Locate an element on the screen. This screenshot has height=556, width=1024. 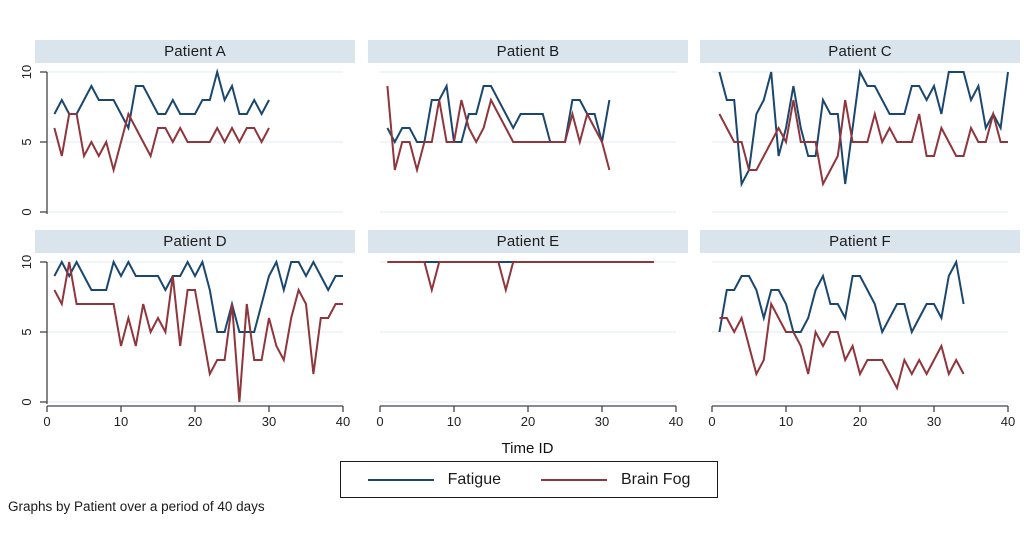
panel-patient-b: Patient B is located at coordinates (528, 128).